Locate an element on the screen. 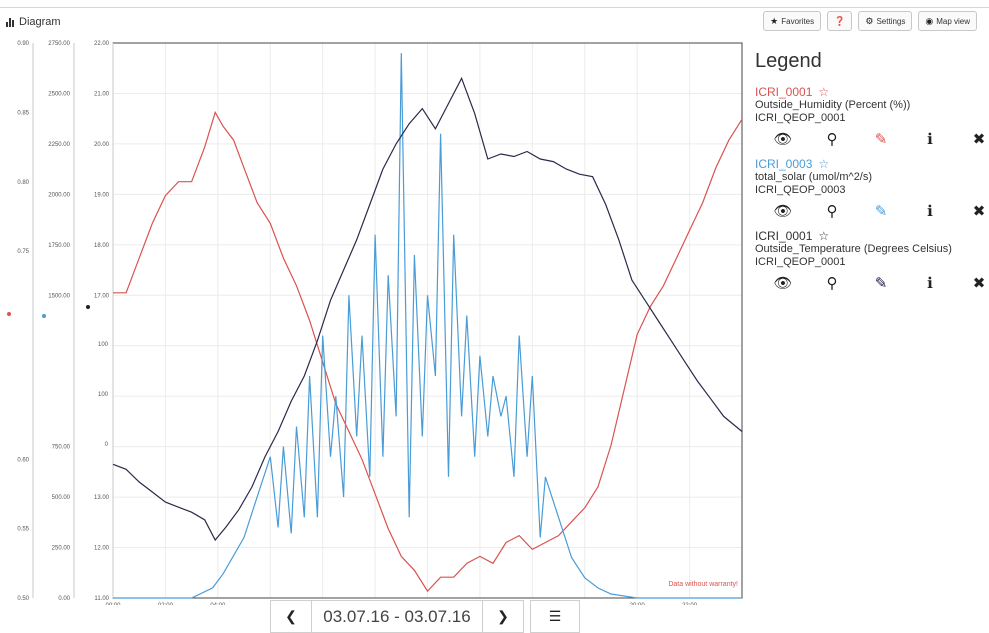 The image size is (989, 633). y-tick-label: 13.00 is located at coordinates (102, 498).